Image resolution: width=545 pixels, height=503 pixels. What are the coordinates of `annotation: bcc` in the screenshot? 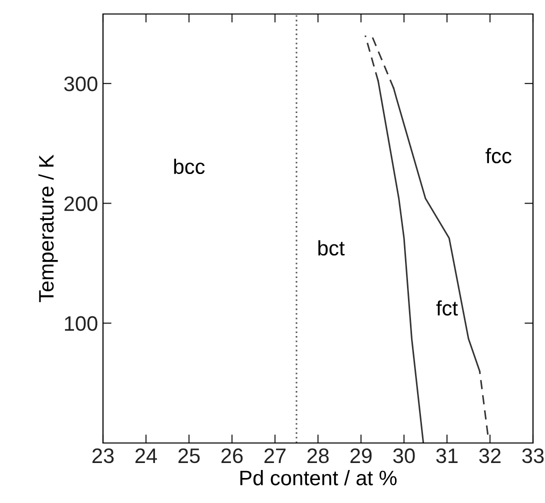 It's located at (189, 166).